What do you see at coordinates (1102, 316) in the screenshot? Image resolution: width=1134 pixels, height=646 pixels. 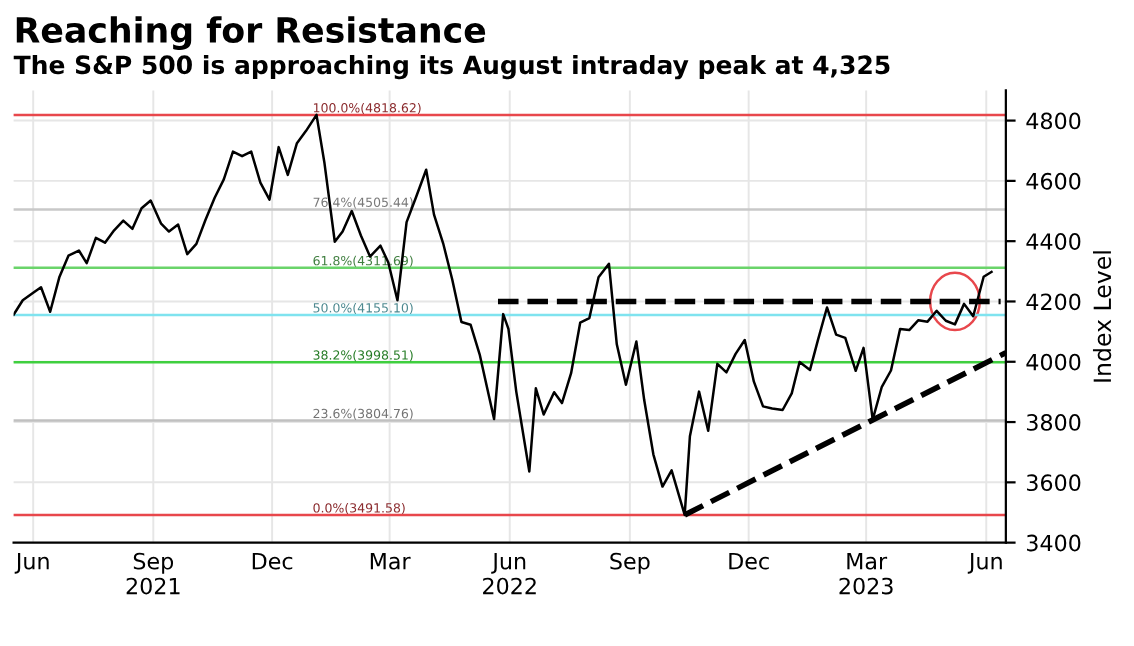 I see `y-axis-title: Index Level` at bounding box center [1102, 316].